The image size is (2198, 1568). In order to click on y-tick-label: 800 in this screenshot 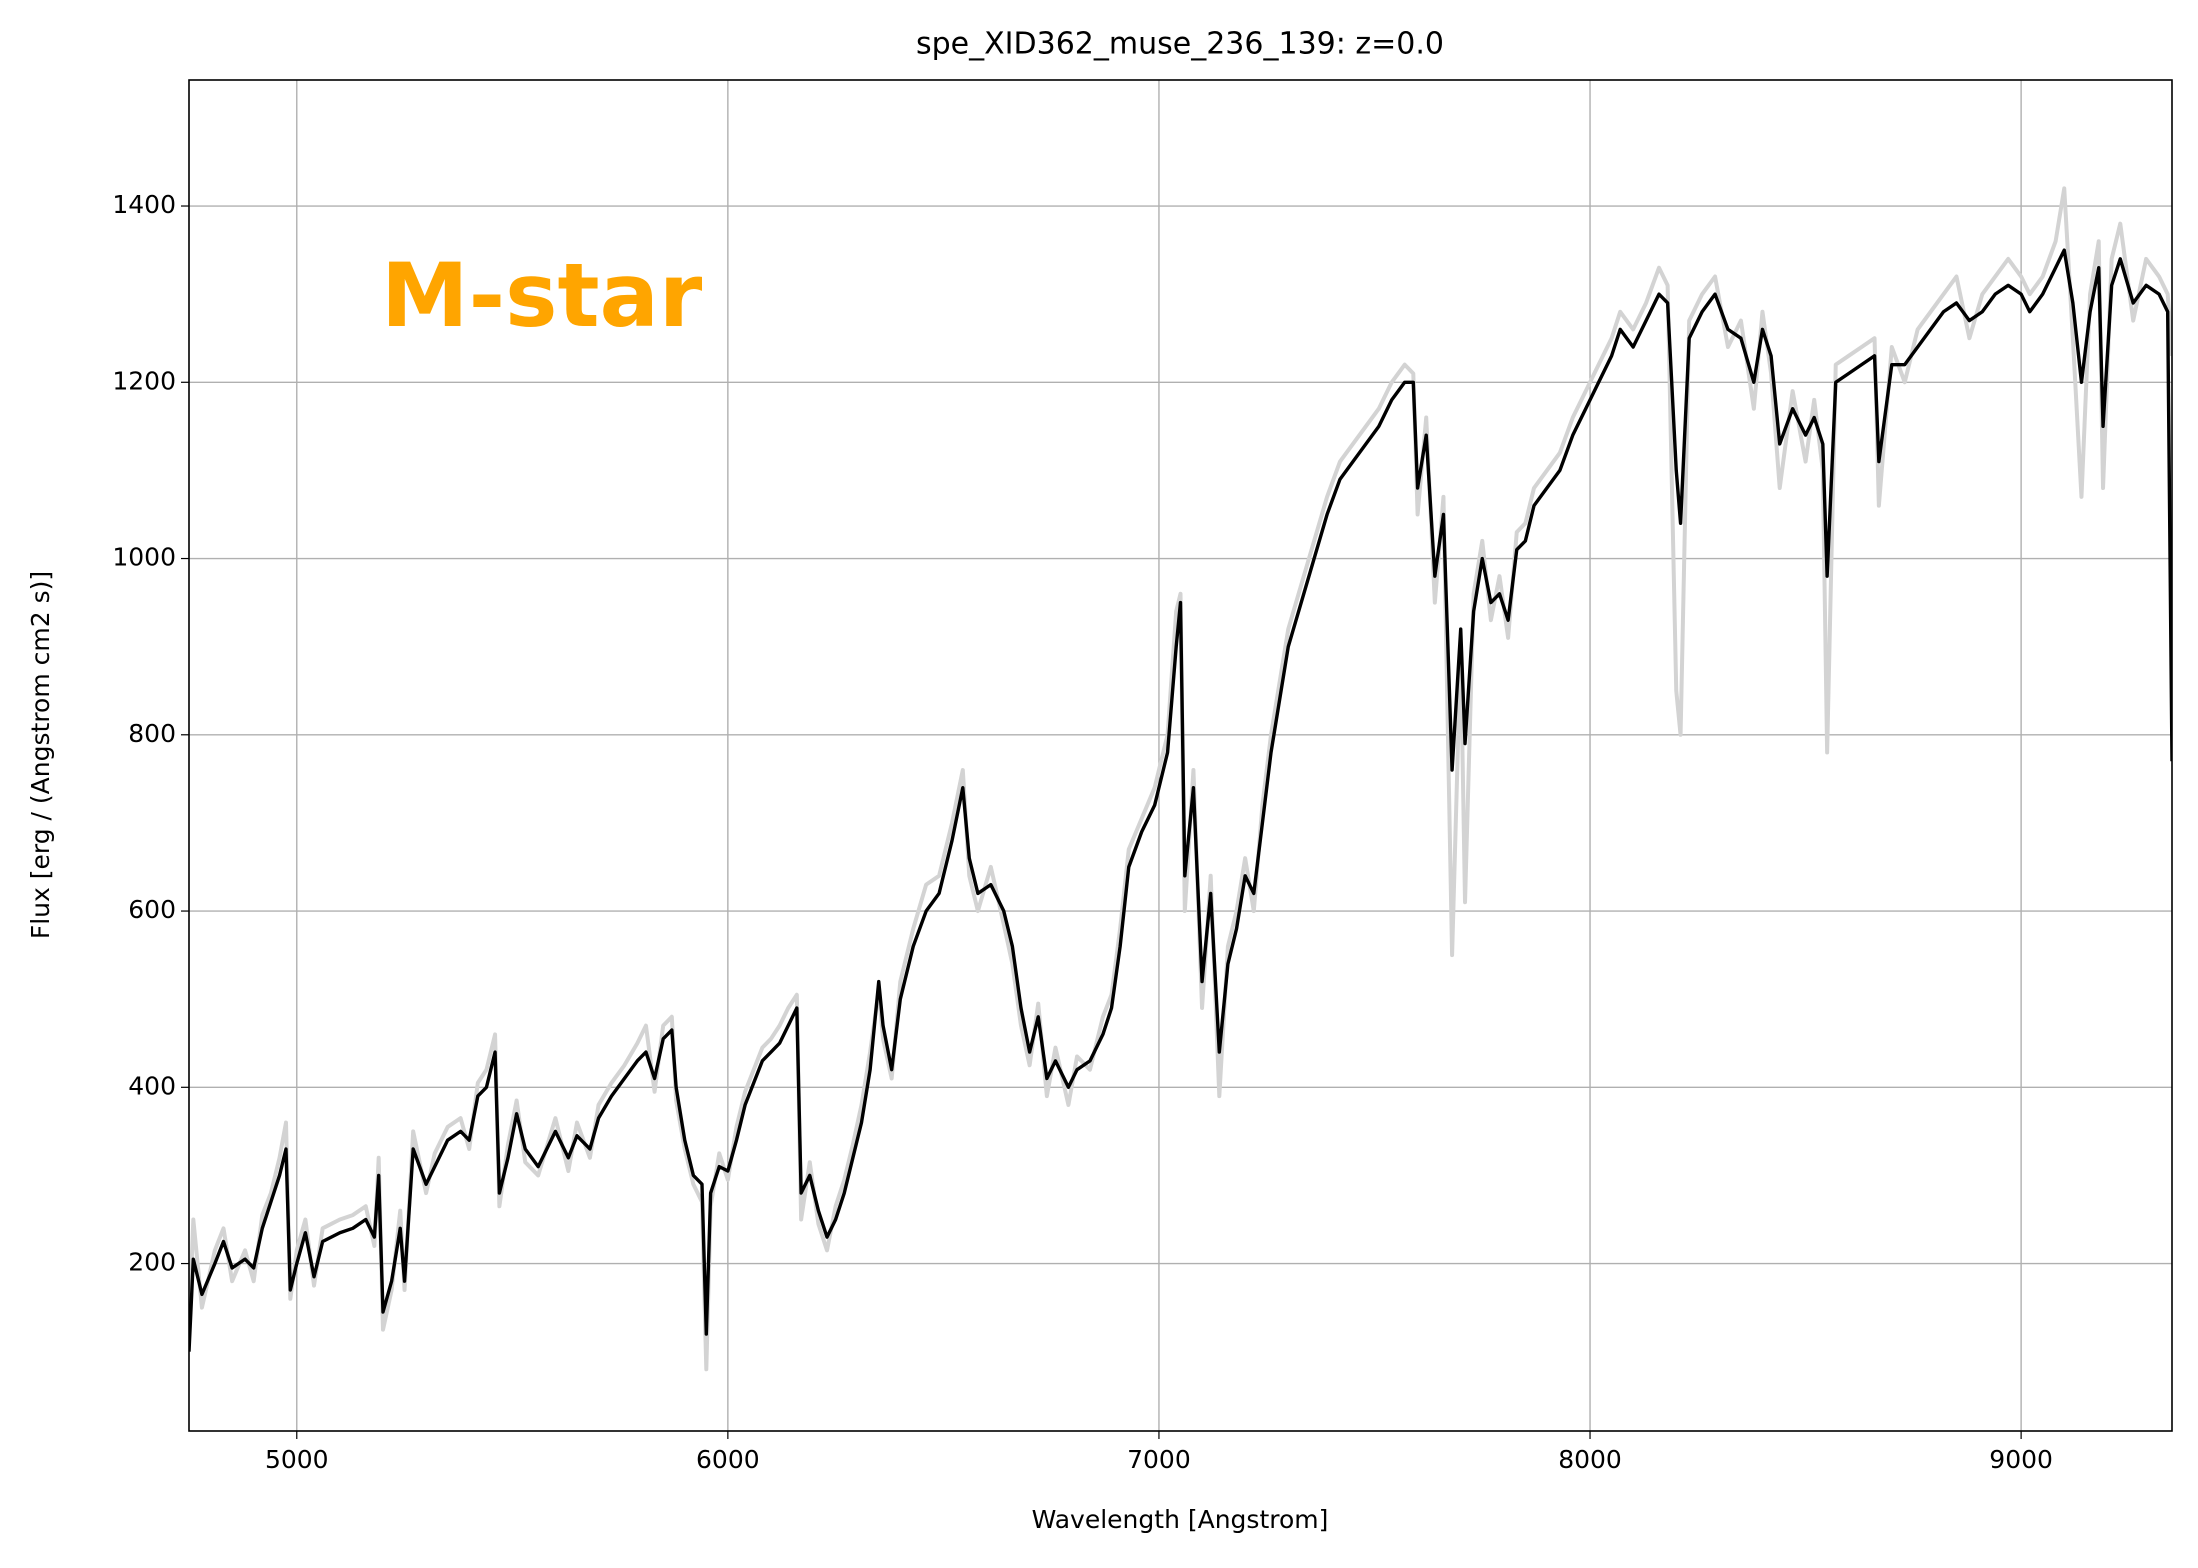, I will do `click(152, 733)`.